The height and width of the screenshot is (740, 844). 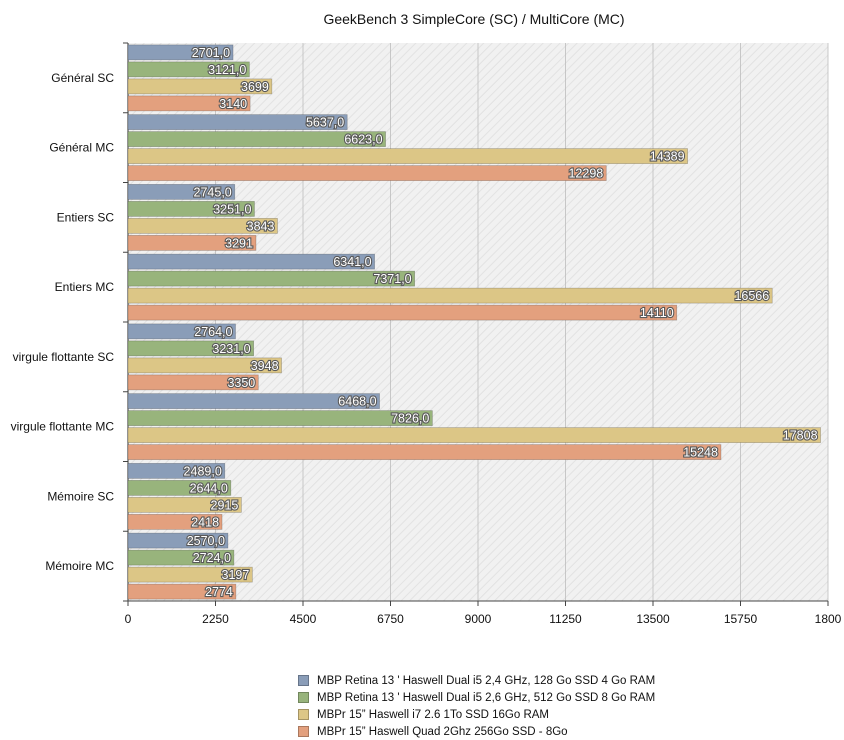 I want to click on bar-value-label: 2774, so click(x=219, y=592).